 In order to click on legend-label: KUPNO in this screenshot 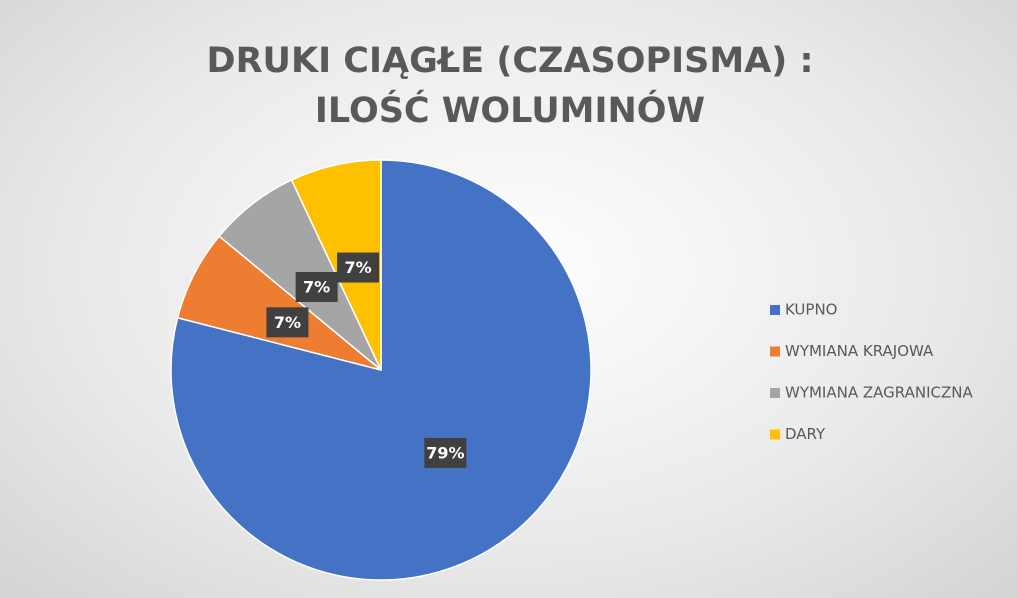, I will do `click(811, 310)`.